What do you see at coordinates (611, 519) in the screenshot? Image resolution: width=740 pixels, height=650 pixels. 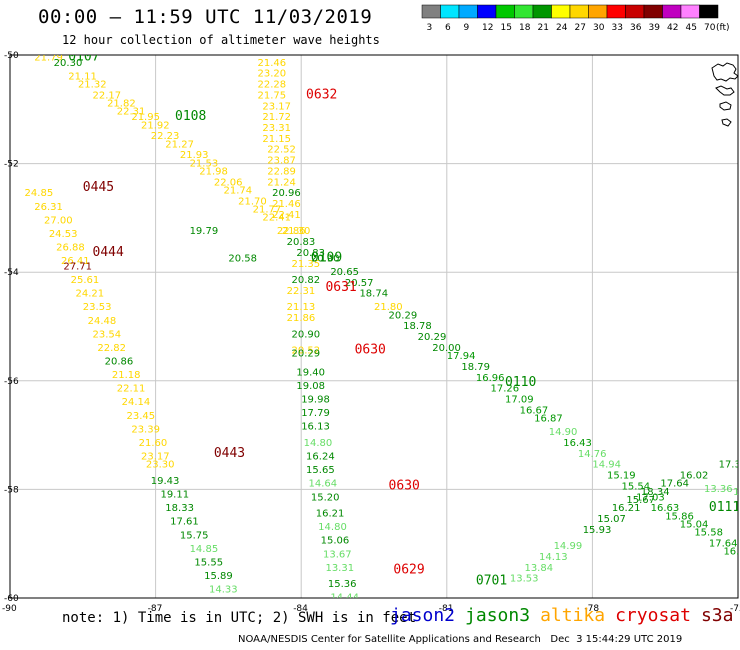 I see `swh-value-label: 15.07` at bounding box center [611, 519].